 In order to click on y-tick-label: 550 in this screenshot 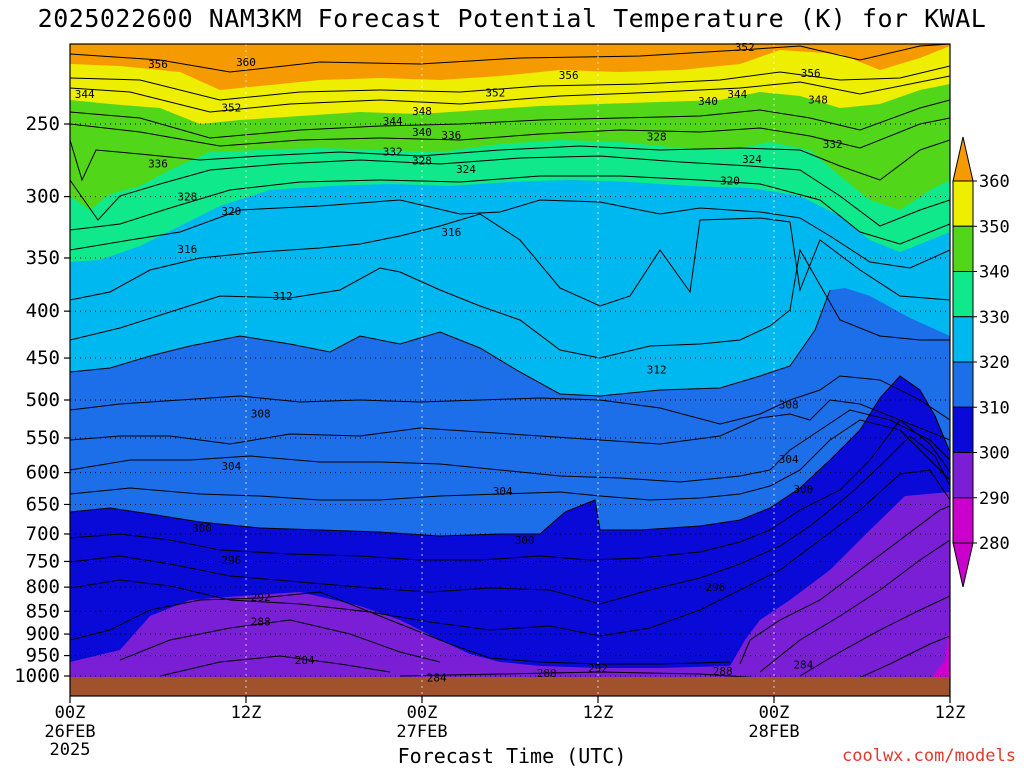, I will do `click(43, 438)`.